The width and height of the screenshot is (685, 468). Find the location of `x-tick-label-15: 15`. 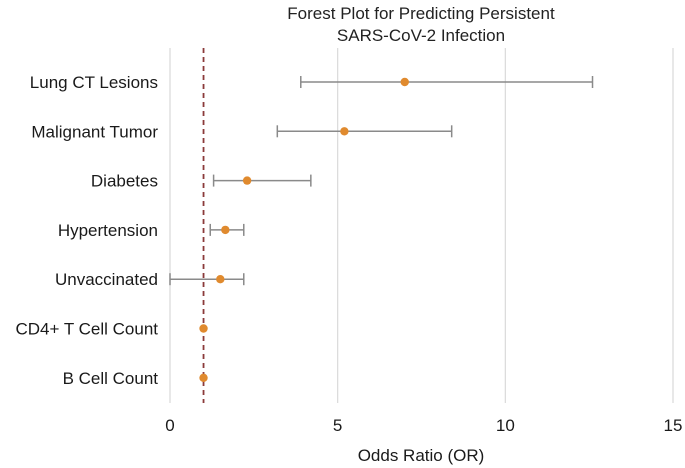

x-tick-label-15: 15 is located at coordinates (673, 425).